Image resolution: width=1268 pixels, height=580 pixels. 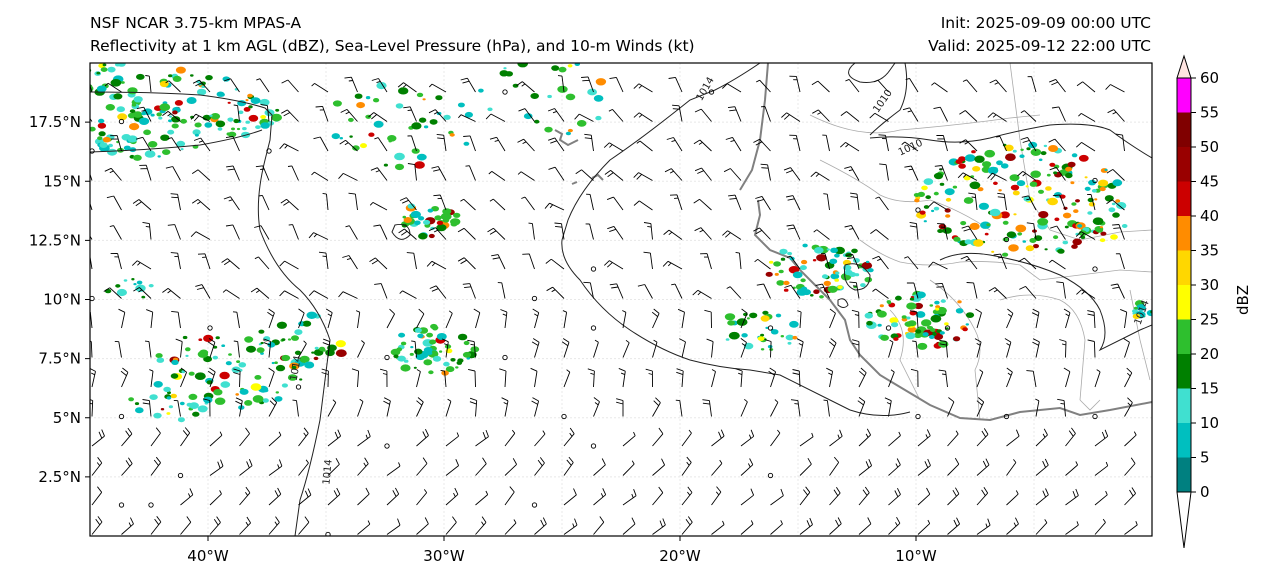 What do you see at coordinates (62, 300) in the screenshot?
I see `lat-tick-label: 10°N` at bounding box center [62, 300].